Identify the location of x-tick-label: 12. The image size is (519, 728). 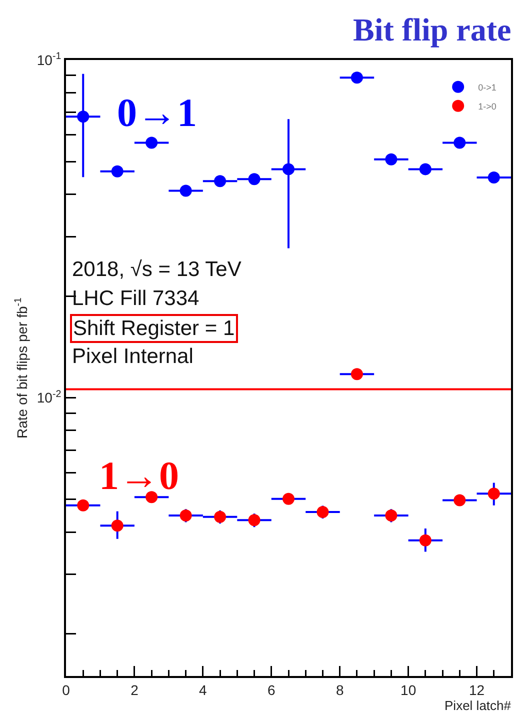
(476, 690).